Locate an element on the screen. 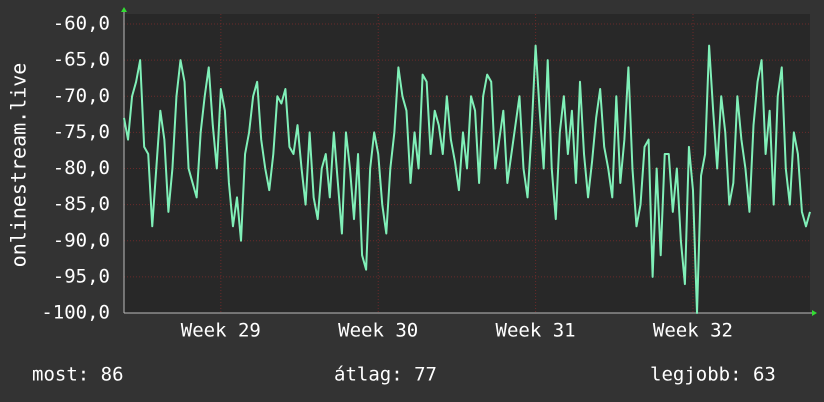 The image size is (824, 402). y-axis-title: onlinestream.live is located at coordinates (19, 165).